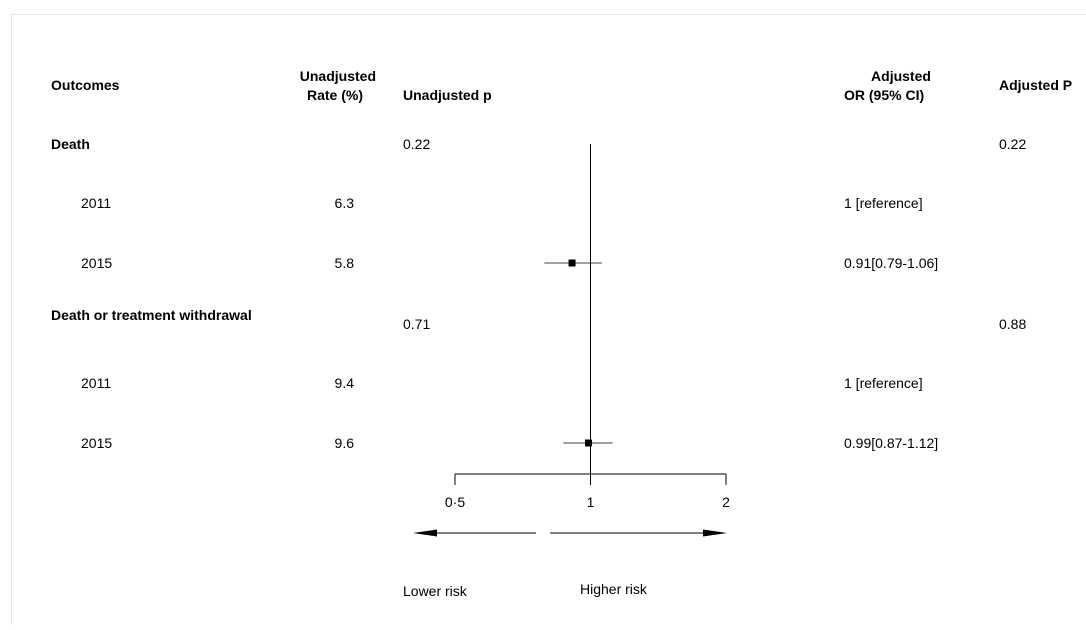  What do you see at coordinates (416, 324) in the screenshot?
I see `unadjusted-p-value: 0.71` at bounding box center [416, 324].